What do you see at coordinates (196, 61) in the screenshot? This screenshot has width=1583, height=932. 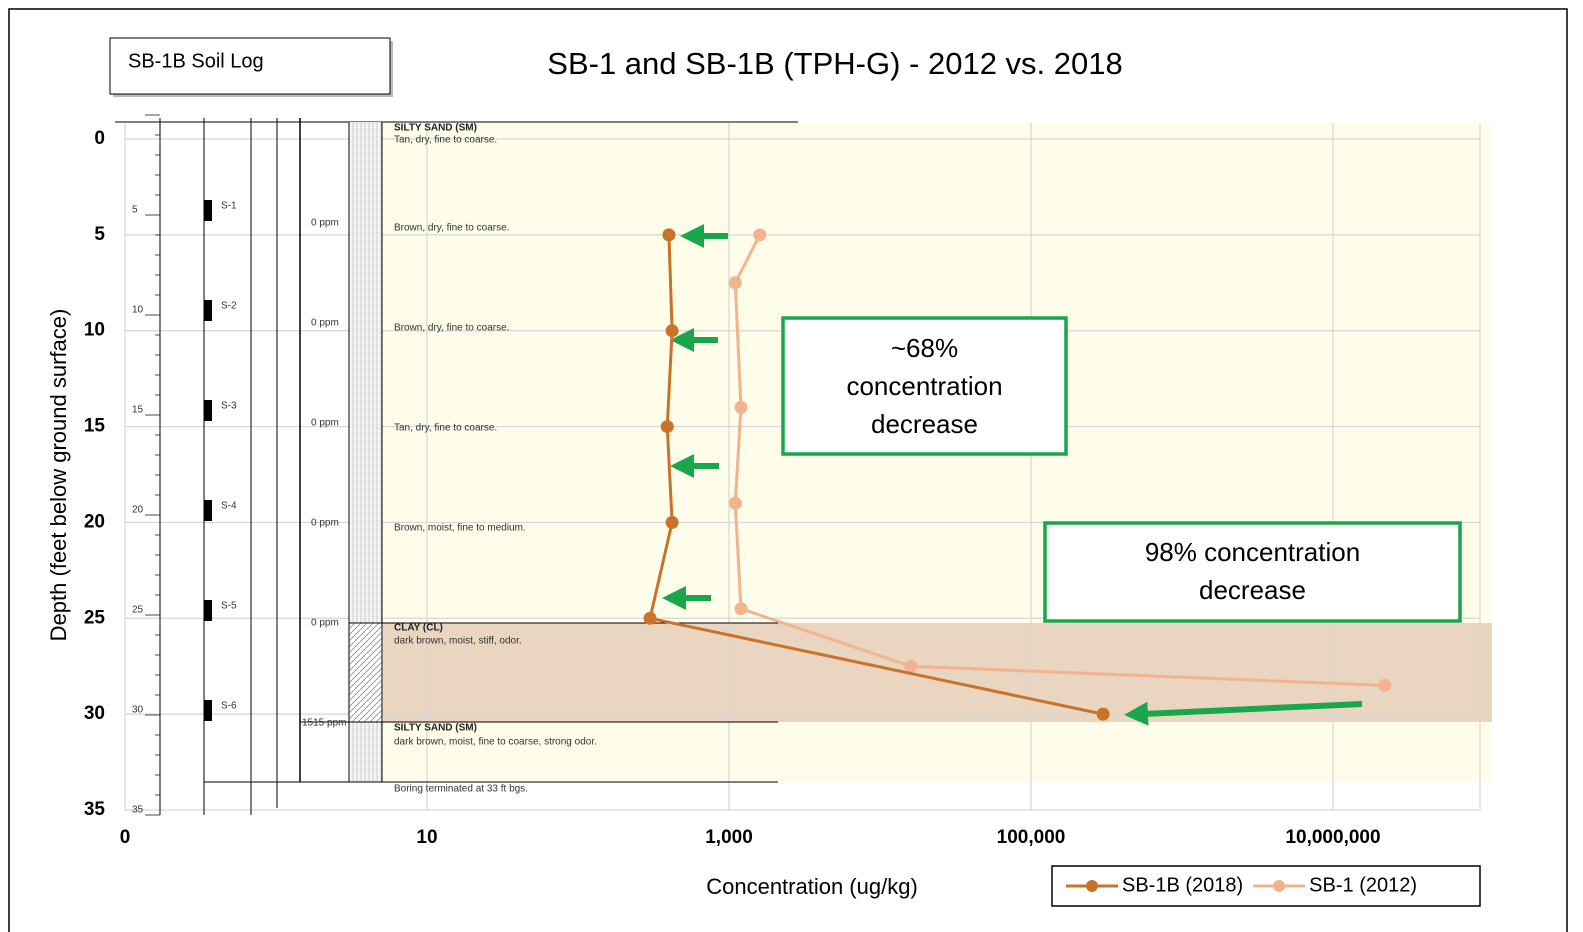 I see `log-title: SB-1B Soil Log` at bounding box center [196, 61].